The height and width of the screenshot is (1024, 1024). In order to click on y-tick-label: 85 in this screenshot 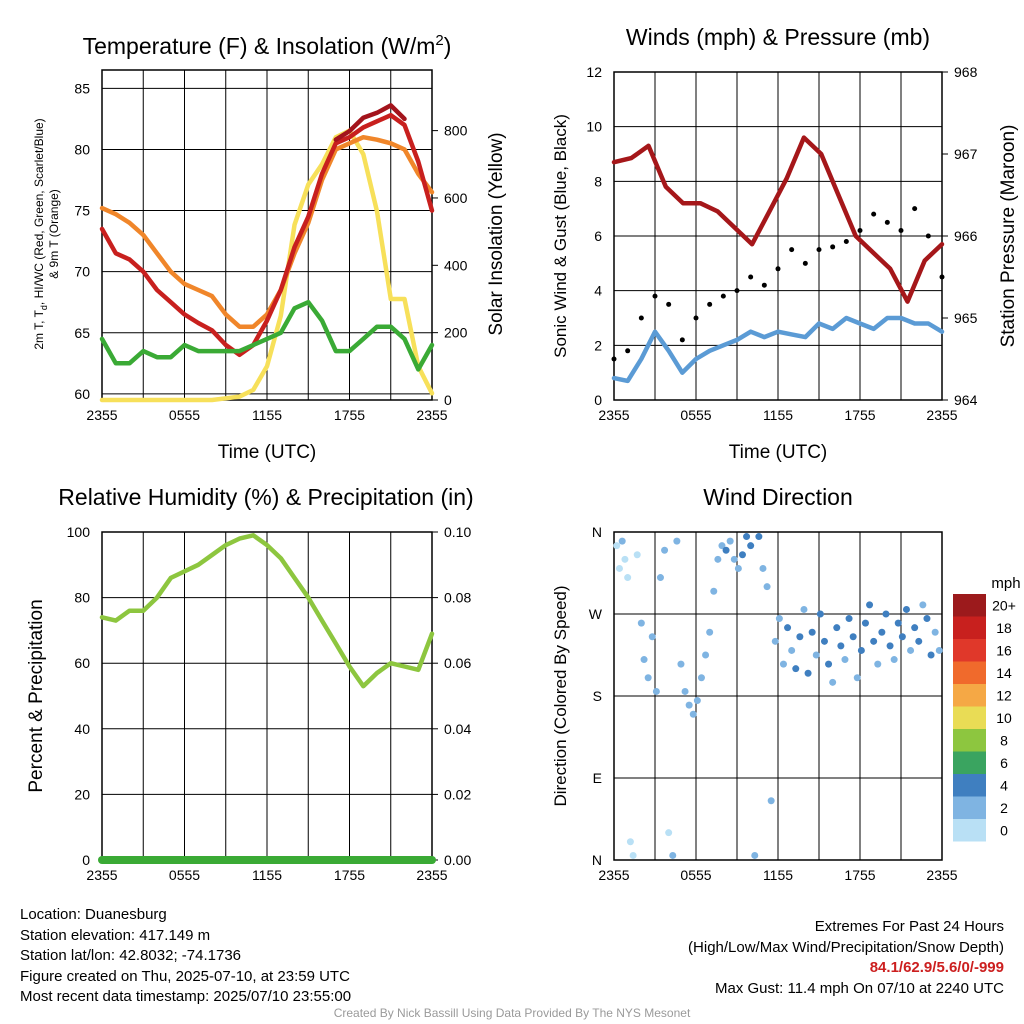, I will do `click(82, 88)`.